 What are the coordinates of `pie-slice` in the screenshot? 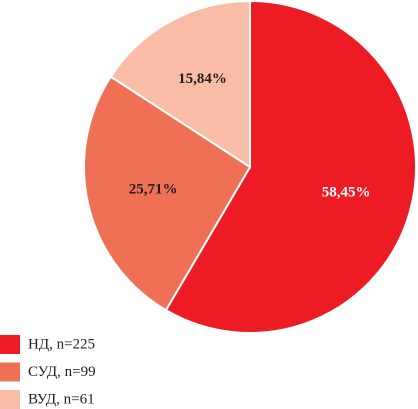 It's located at (180, 84).